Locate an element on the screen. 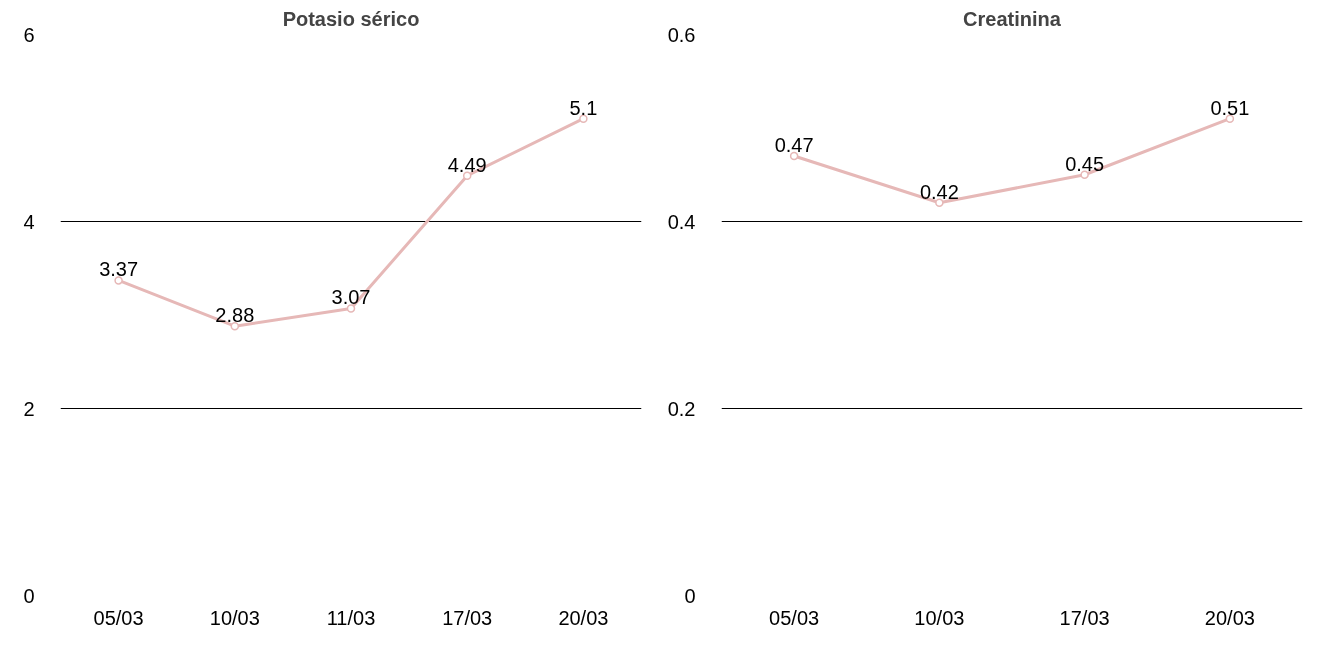 The height and width of the screenshot is (645, 1322). y-tick-label: 4 is located at coordinates (29, 221).